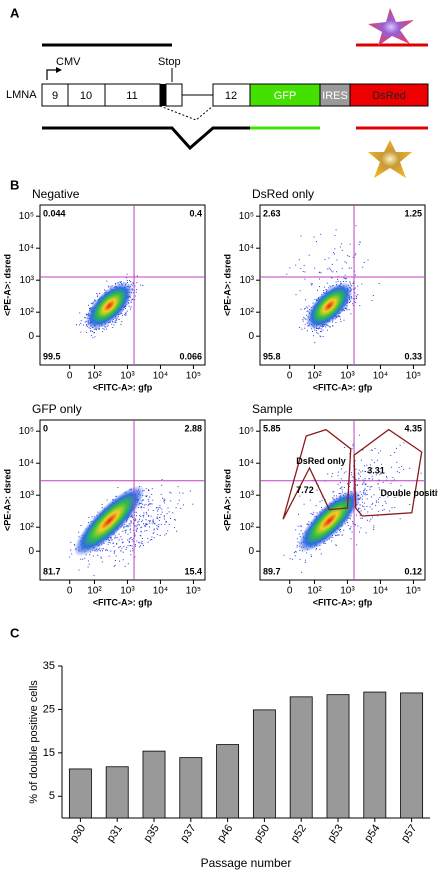 The image size is (438, 880). I want to click on y-tick-label: 35, so click(49, 666).